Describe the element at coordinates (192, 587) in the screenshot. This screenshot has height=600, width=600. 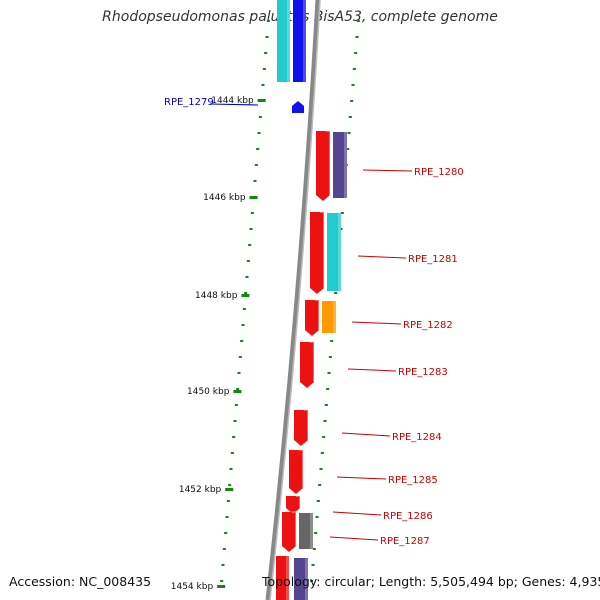
I see `axis-tick-label: 1454 kbp` at that location.